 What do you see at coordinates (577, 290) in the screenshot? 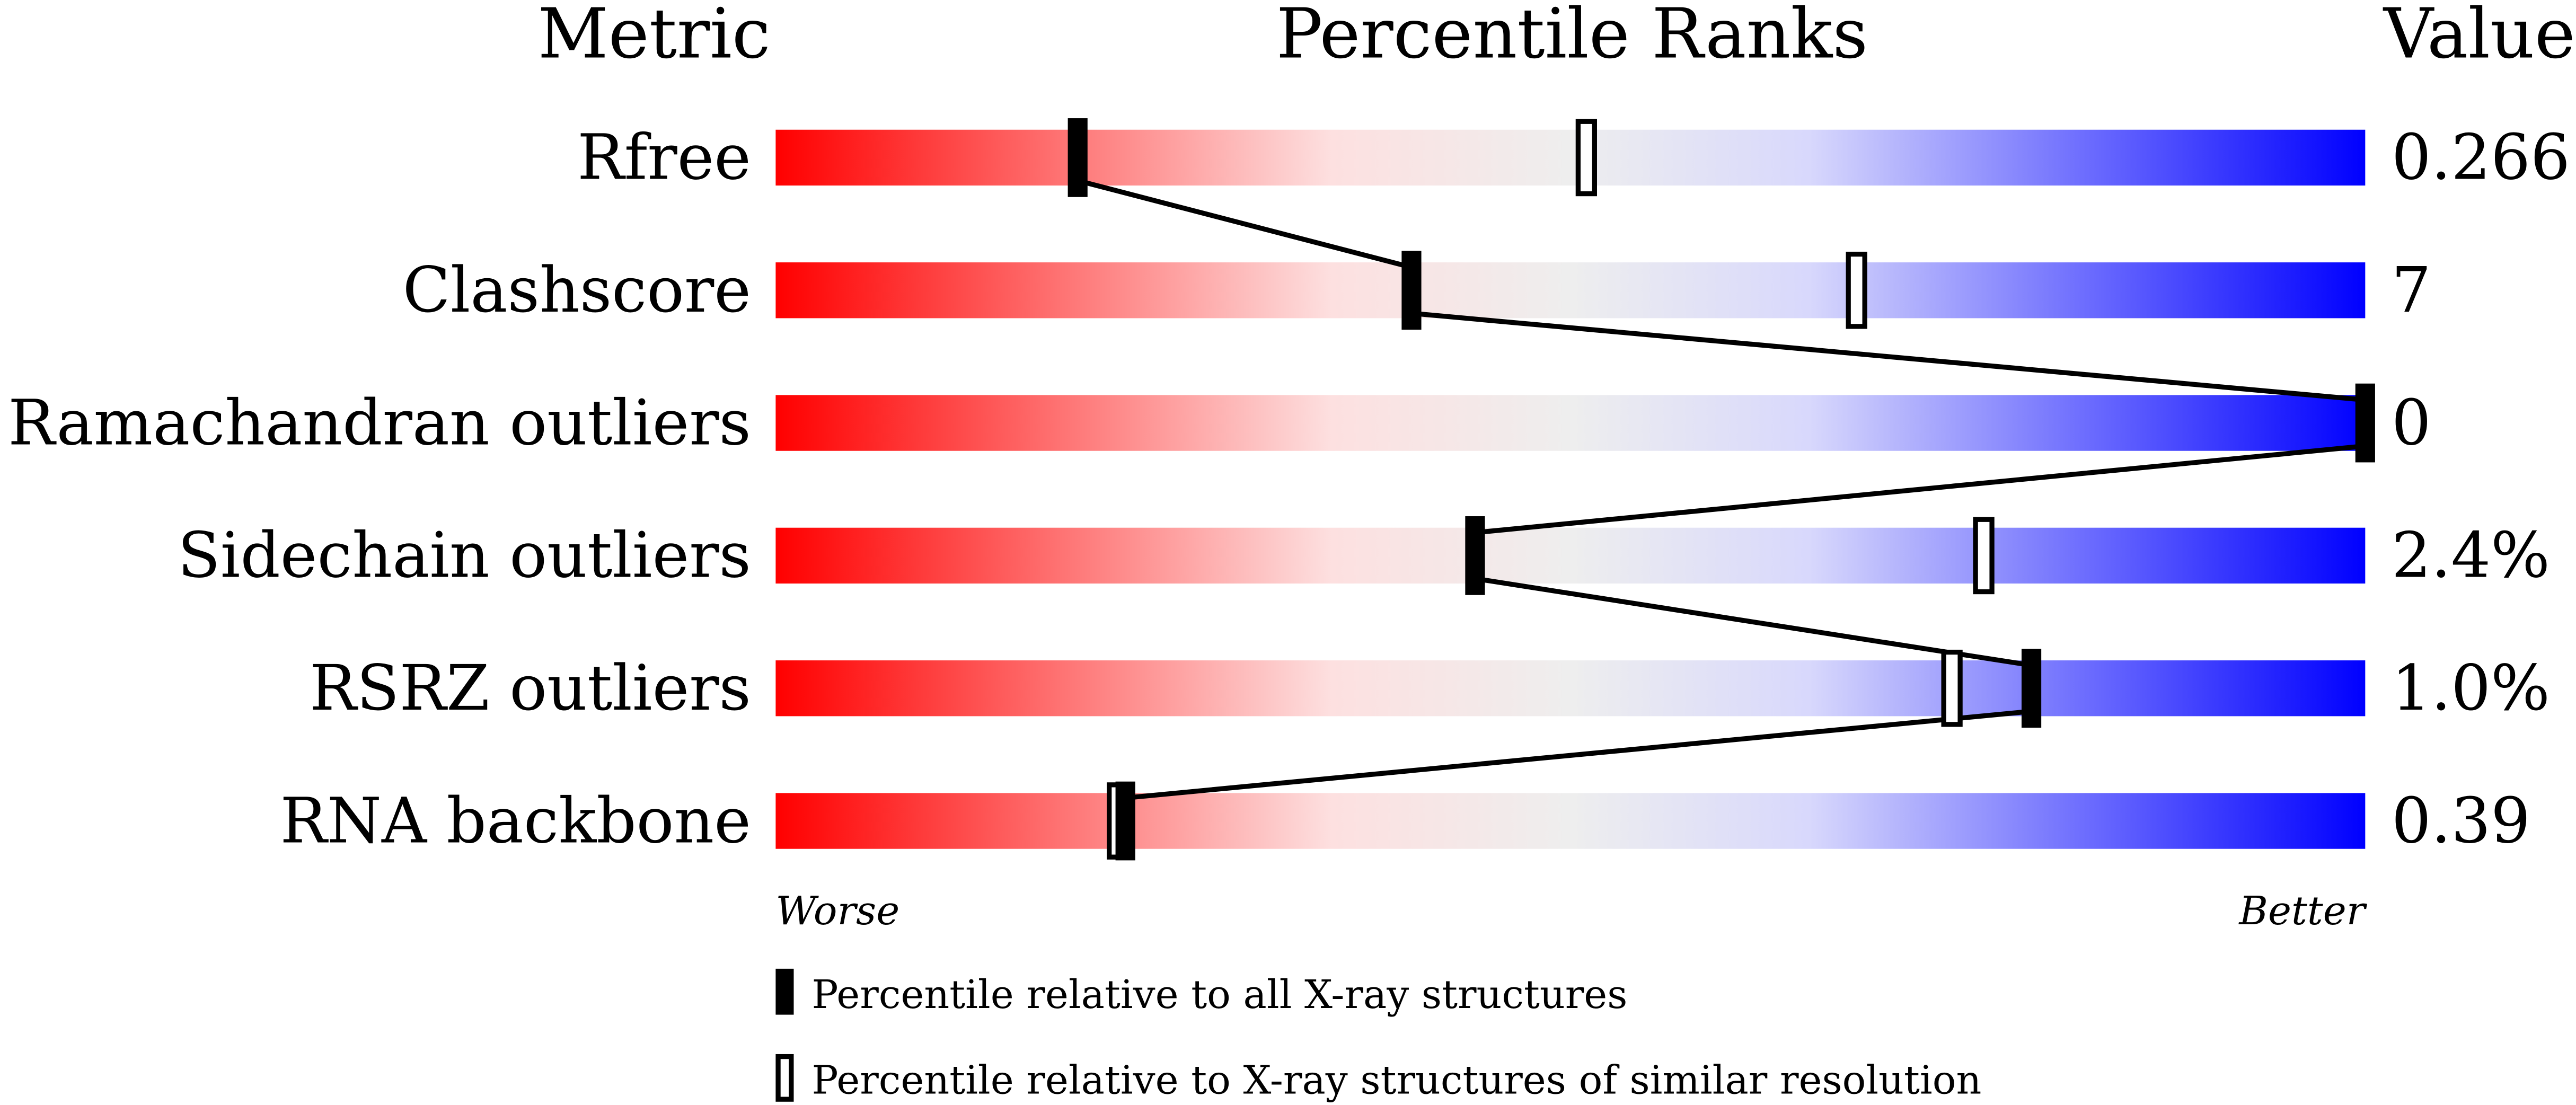
I see `metric-label: Clashscore` at bounding box center [577, 290].